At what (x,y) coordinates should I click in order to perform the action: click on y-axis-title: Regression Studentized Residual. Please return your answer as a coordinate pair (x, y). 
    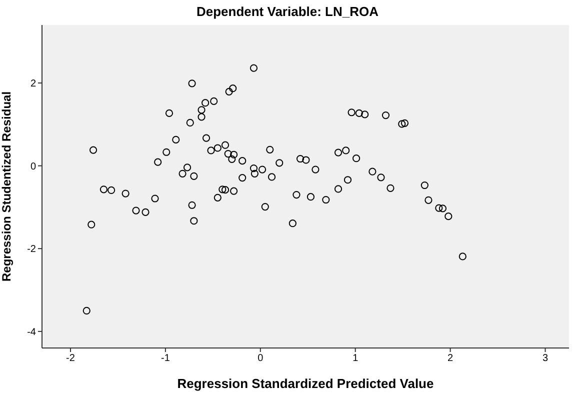
    Looking at the image, I should click on (7, 186).